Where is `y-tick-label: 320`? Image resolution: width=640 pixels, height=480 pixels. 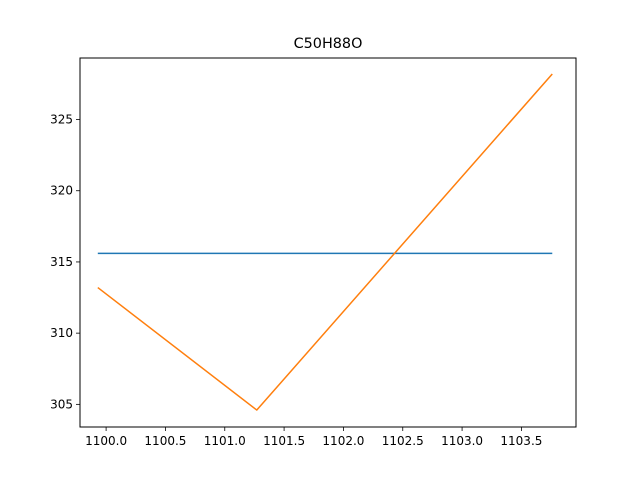
y-tick-label: 320 is located at coordinates (61, 191).